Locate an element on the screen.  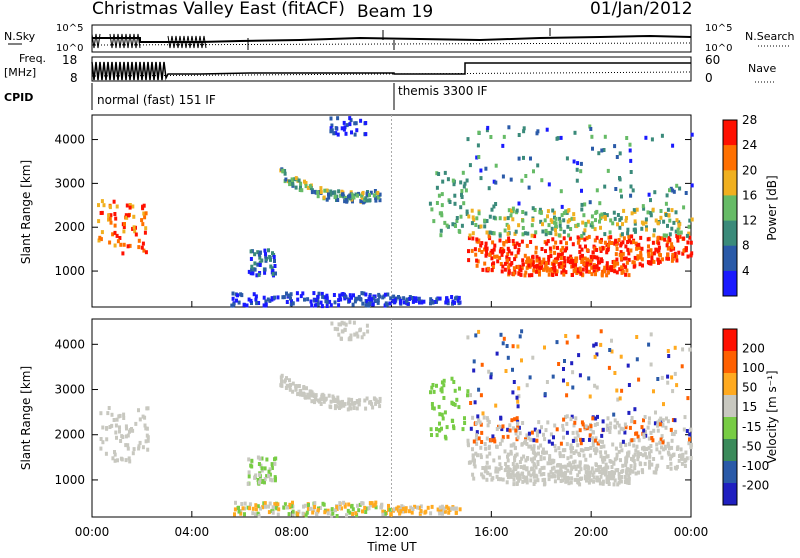
power-cbar-tick: 16 is located at coordinates (749, 195).